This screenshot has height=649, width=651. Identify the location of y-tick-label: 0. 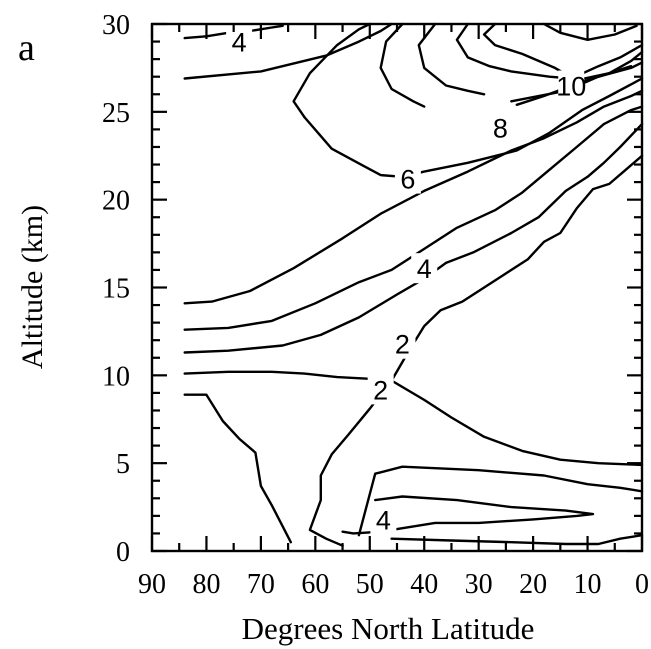
(123, 552).